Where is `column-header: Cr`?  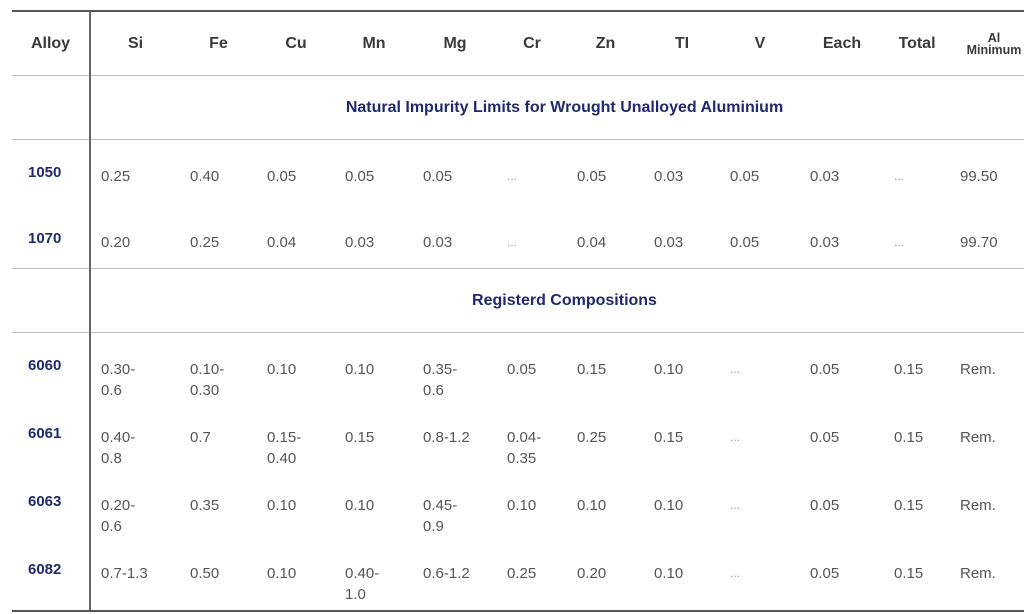
column-header: Cr is located at coordinates (532, 43).